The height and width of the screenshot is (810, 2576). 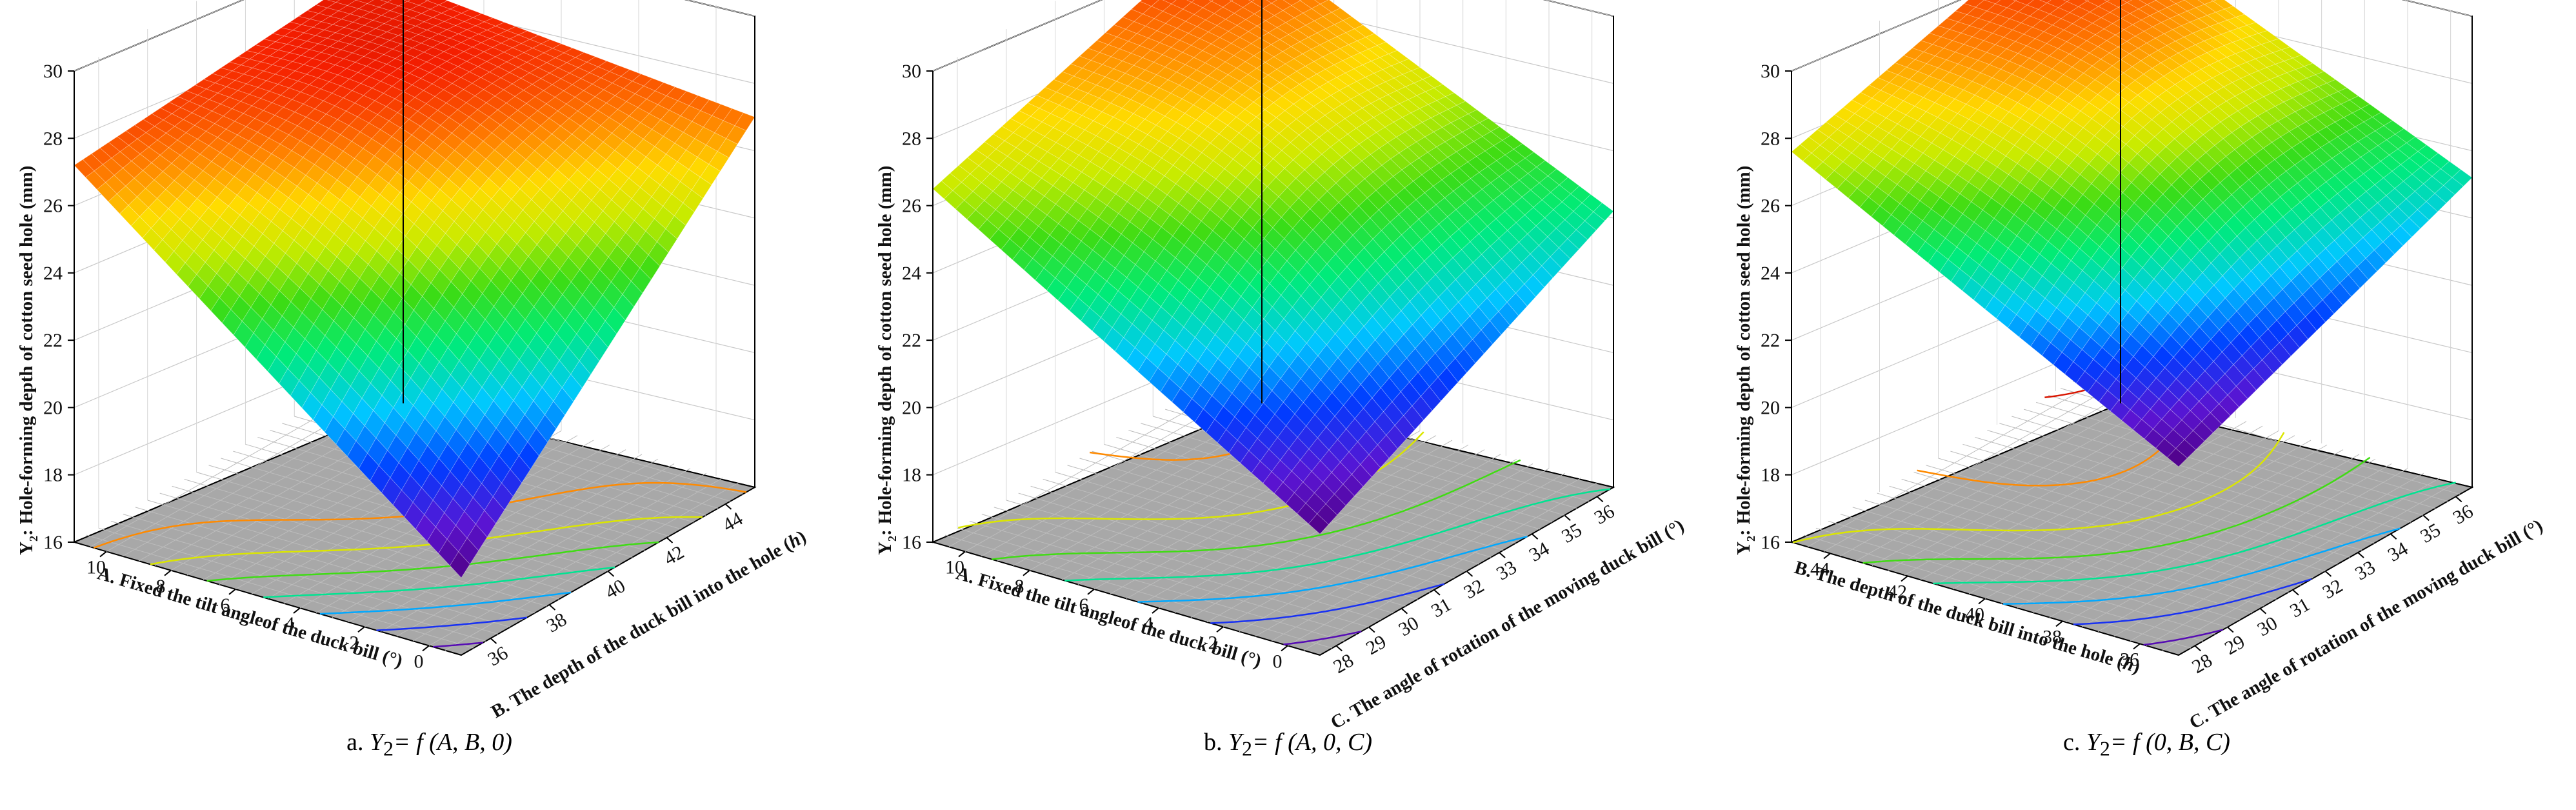 I want to click on z-title-sub: 2, so click(x=892, y=539).